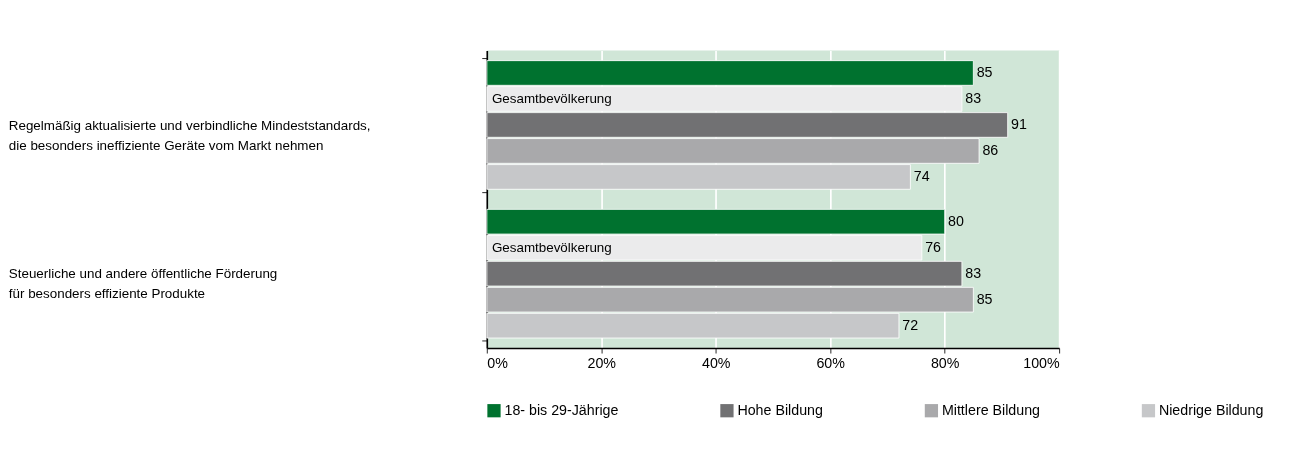 This screenshot has height=465, width=1293. What do you see at coordinates (956, 220) in the screenshot?
I see `data-label: 80` at bounding box center [956, 220].